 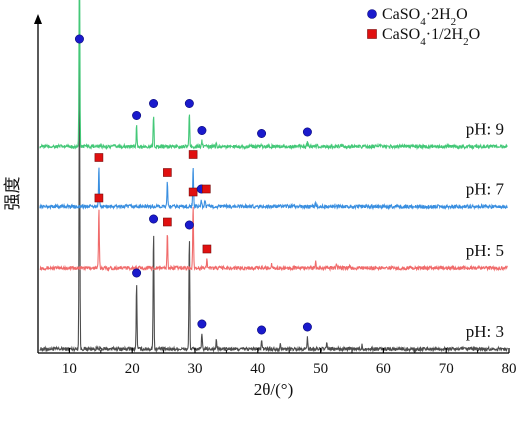 What do you see at coordinates (132, 369) in the screenshot?
I see `x-tick-label-20: 20` at bounding box center [132, 369].